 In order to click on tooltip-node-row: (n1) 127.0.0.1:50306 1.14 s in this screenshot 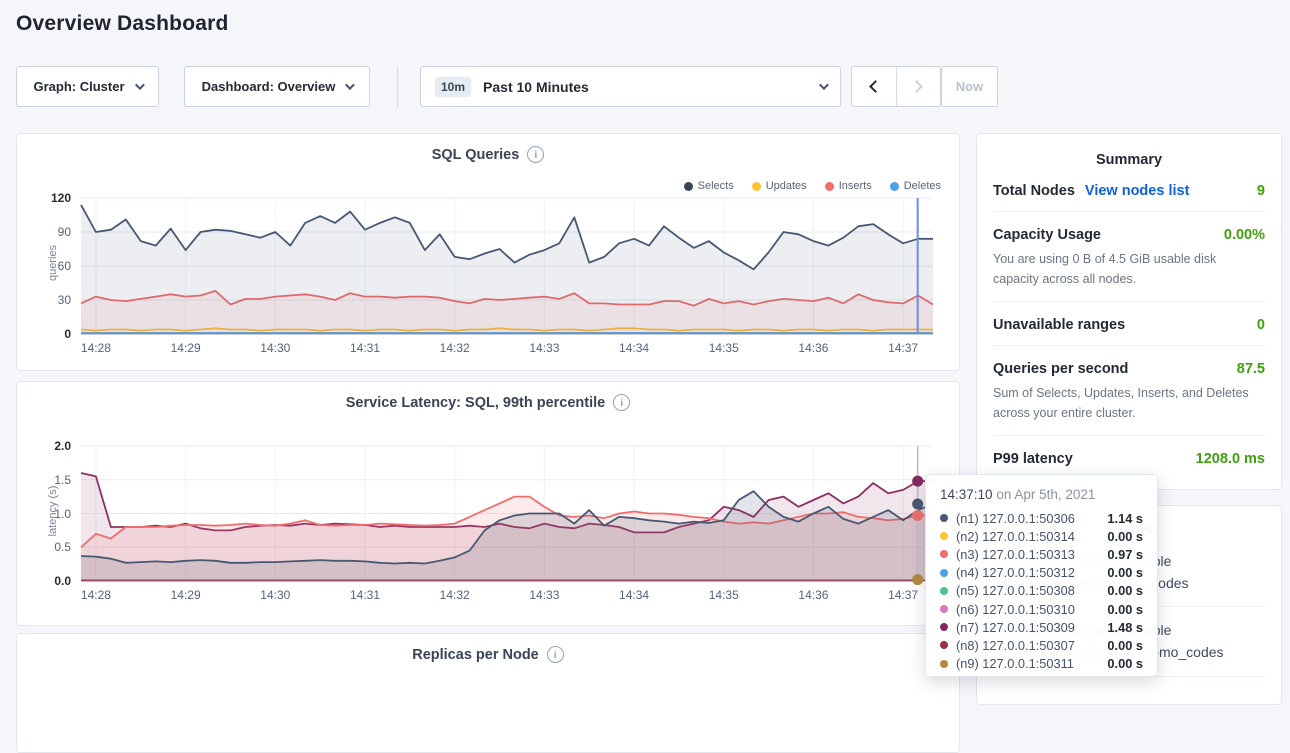, I will do `click(1041, 518)`.